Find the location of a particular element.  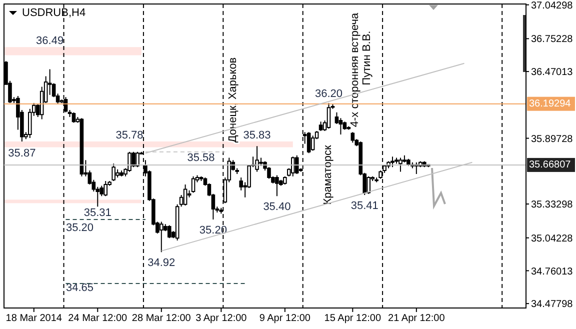

annotation: 35.31 is located at coordinates (98, 212).